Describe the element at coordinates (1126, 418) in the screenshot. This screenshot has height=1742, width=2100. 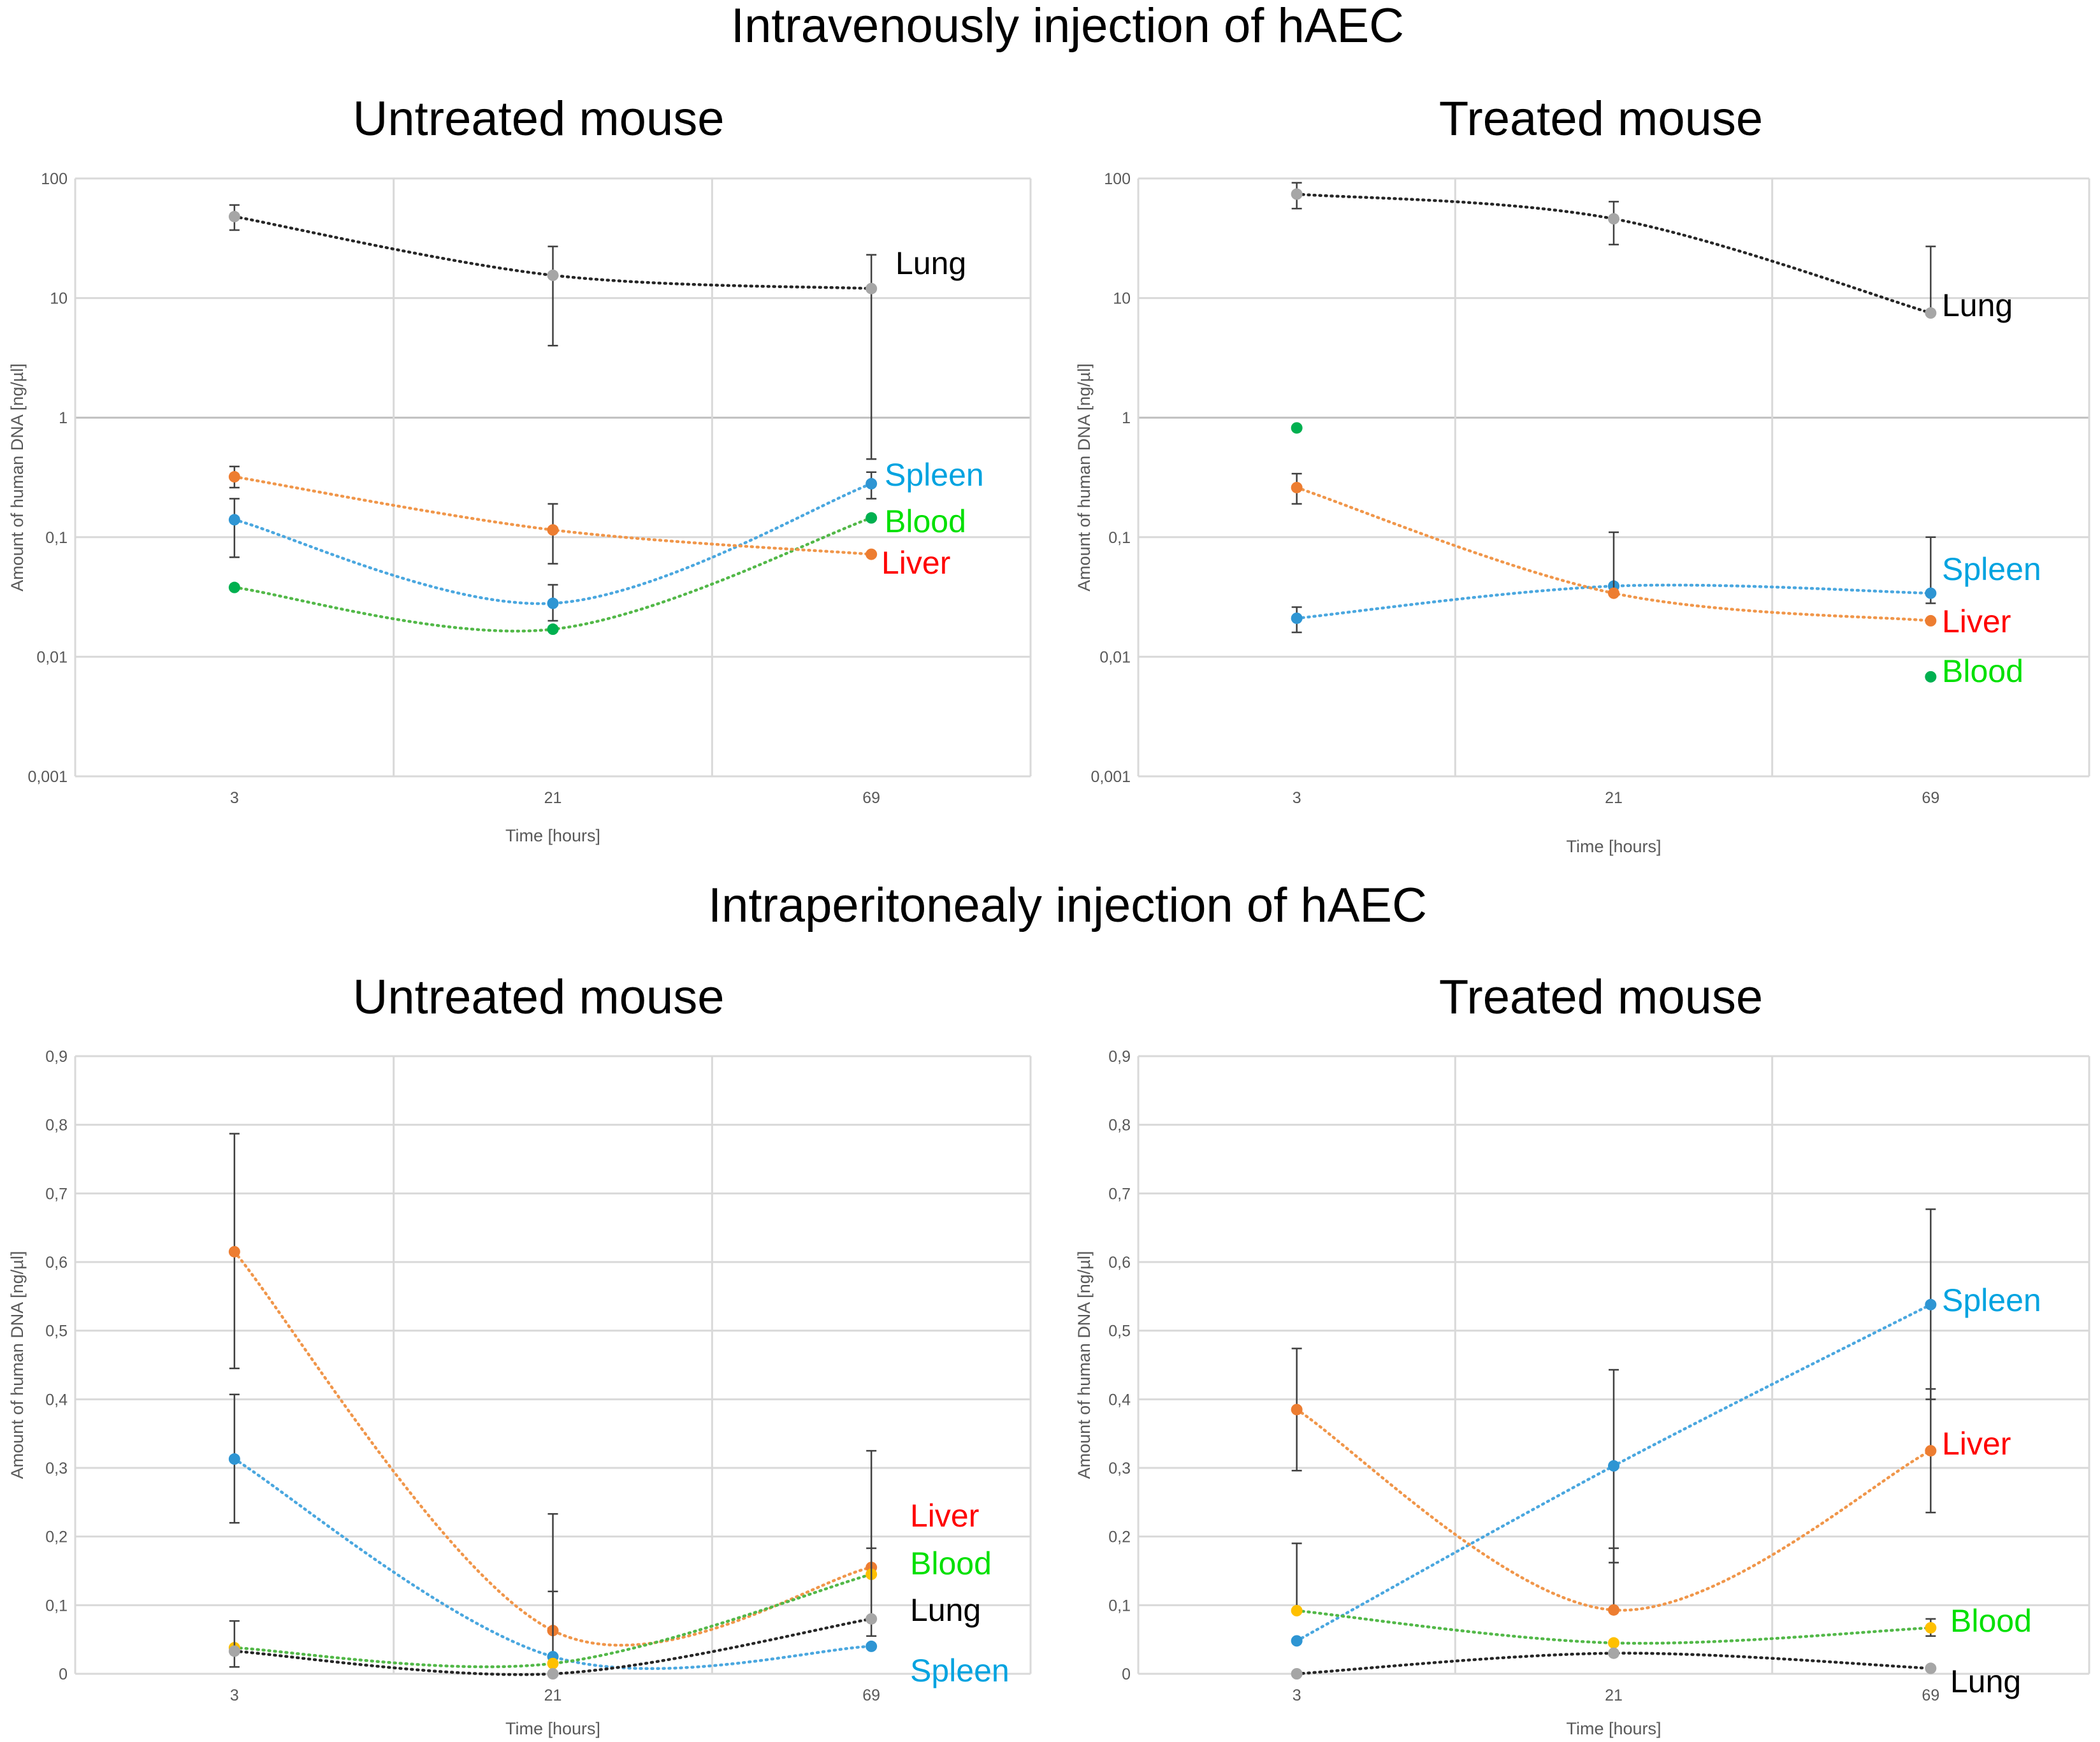
I see `y-tick-label: 1` at that location.